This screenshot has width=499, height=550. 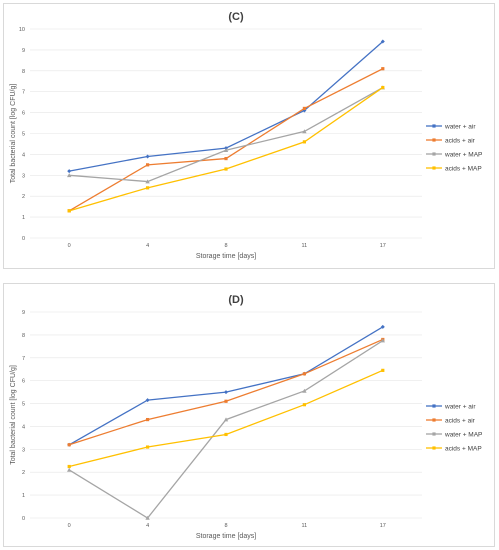 I want to click on series-line, so click(x=226, y=386).